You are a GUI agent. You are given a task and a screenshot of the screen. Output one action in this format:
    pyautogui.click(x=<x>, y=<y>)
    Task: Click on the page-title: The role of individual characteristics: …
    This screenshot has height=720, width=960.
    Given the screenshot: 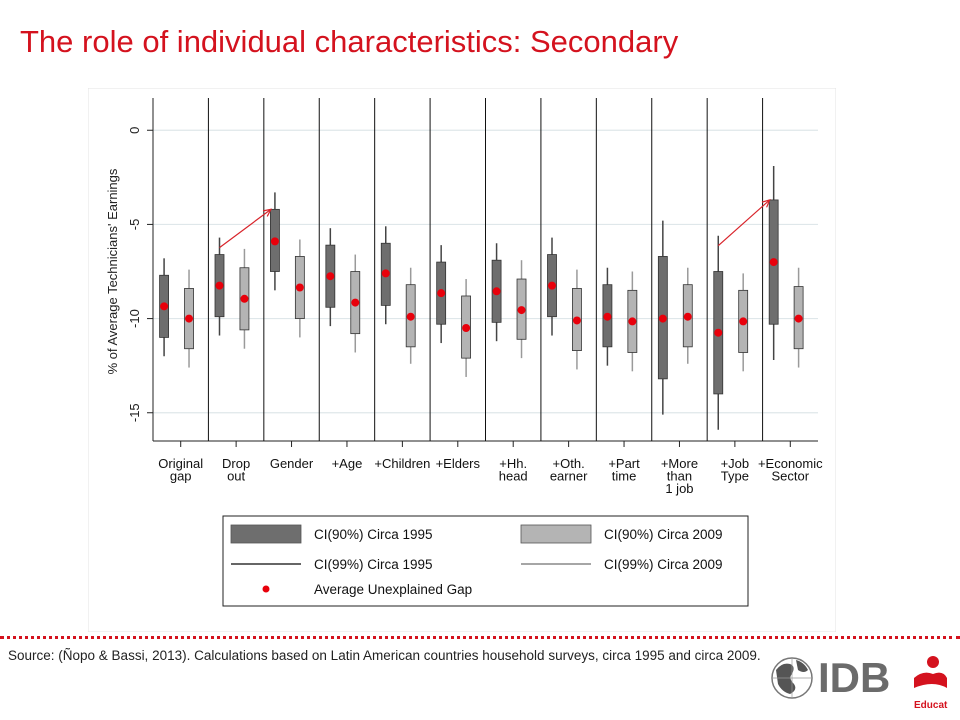 What is the action you would take?
    pyautogui.click(x=349, y=41)
    